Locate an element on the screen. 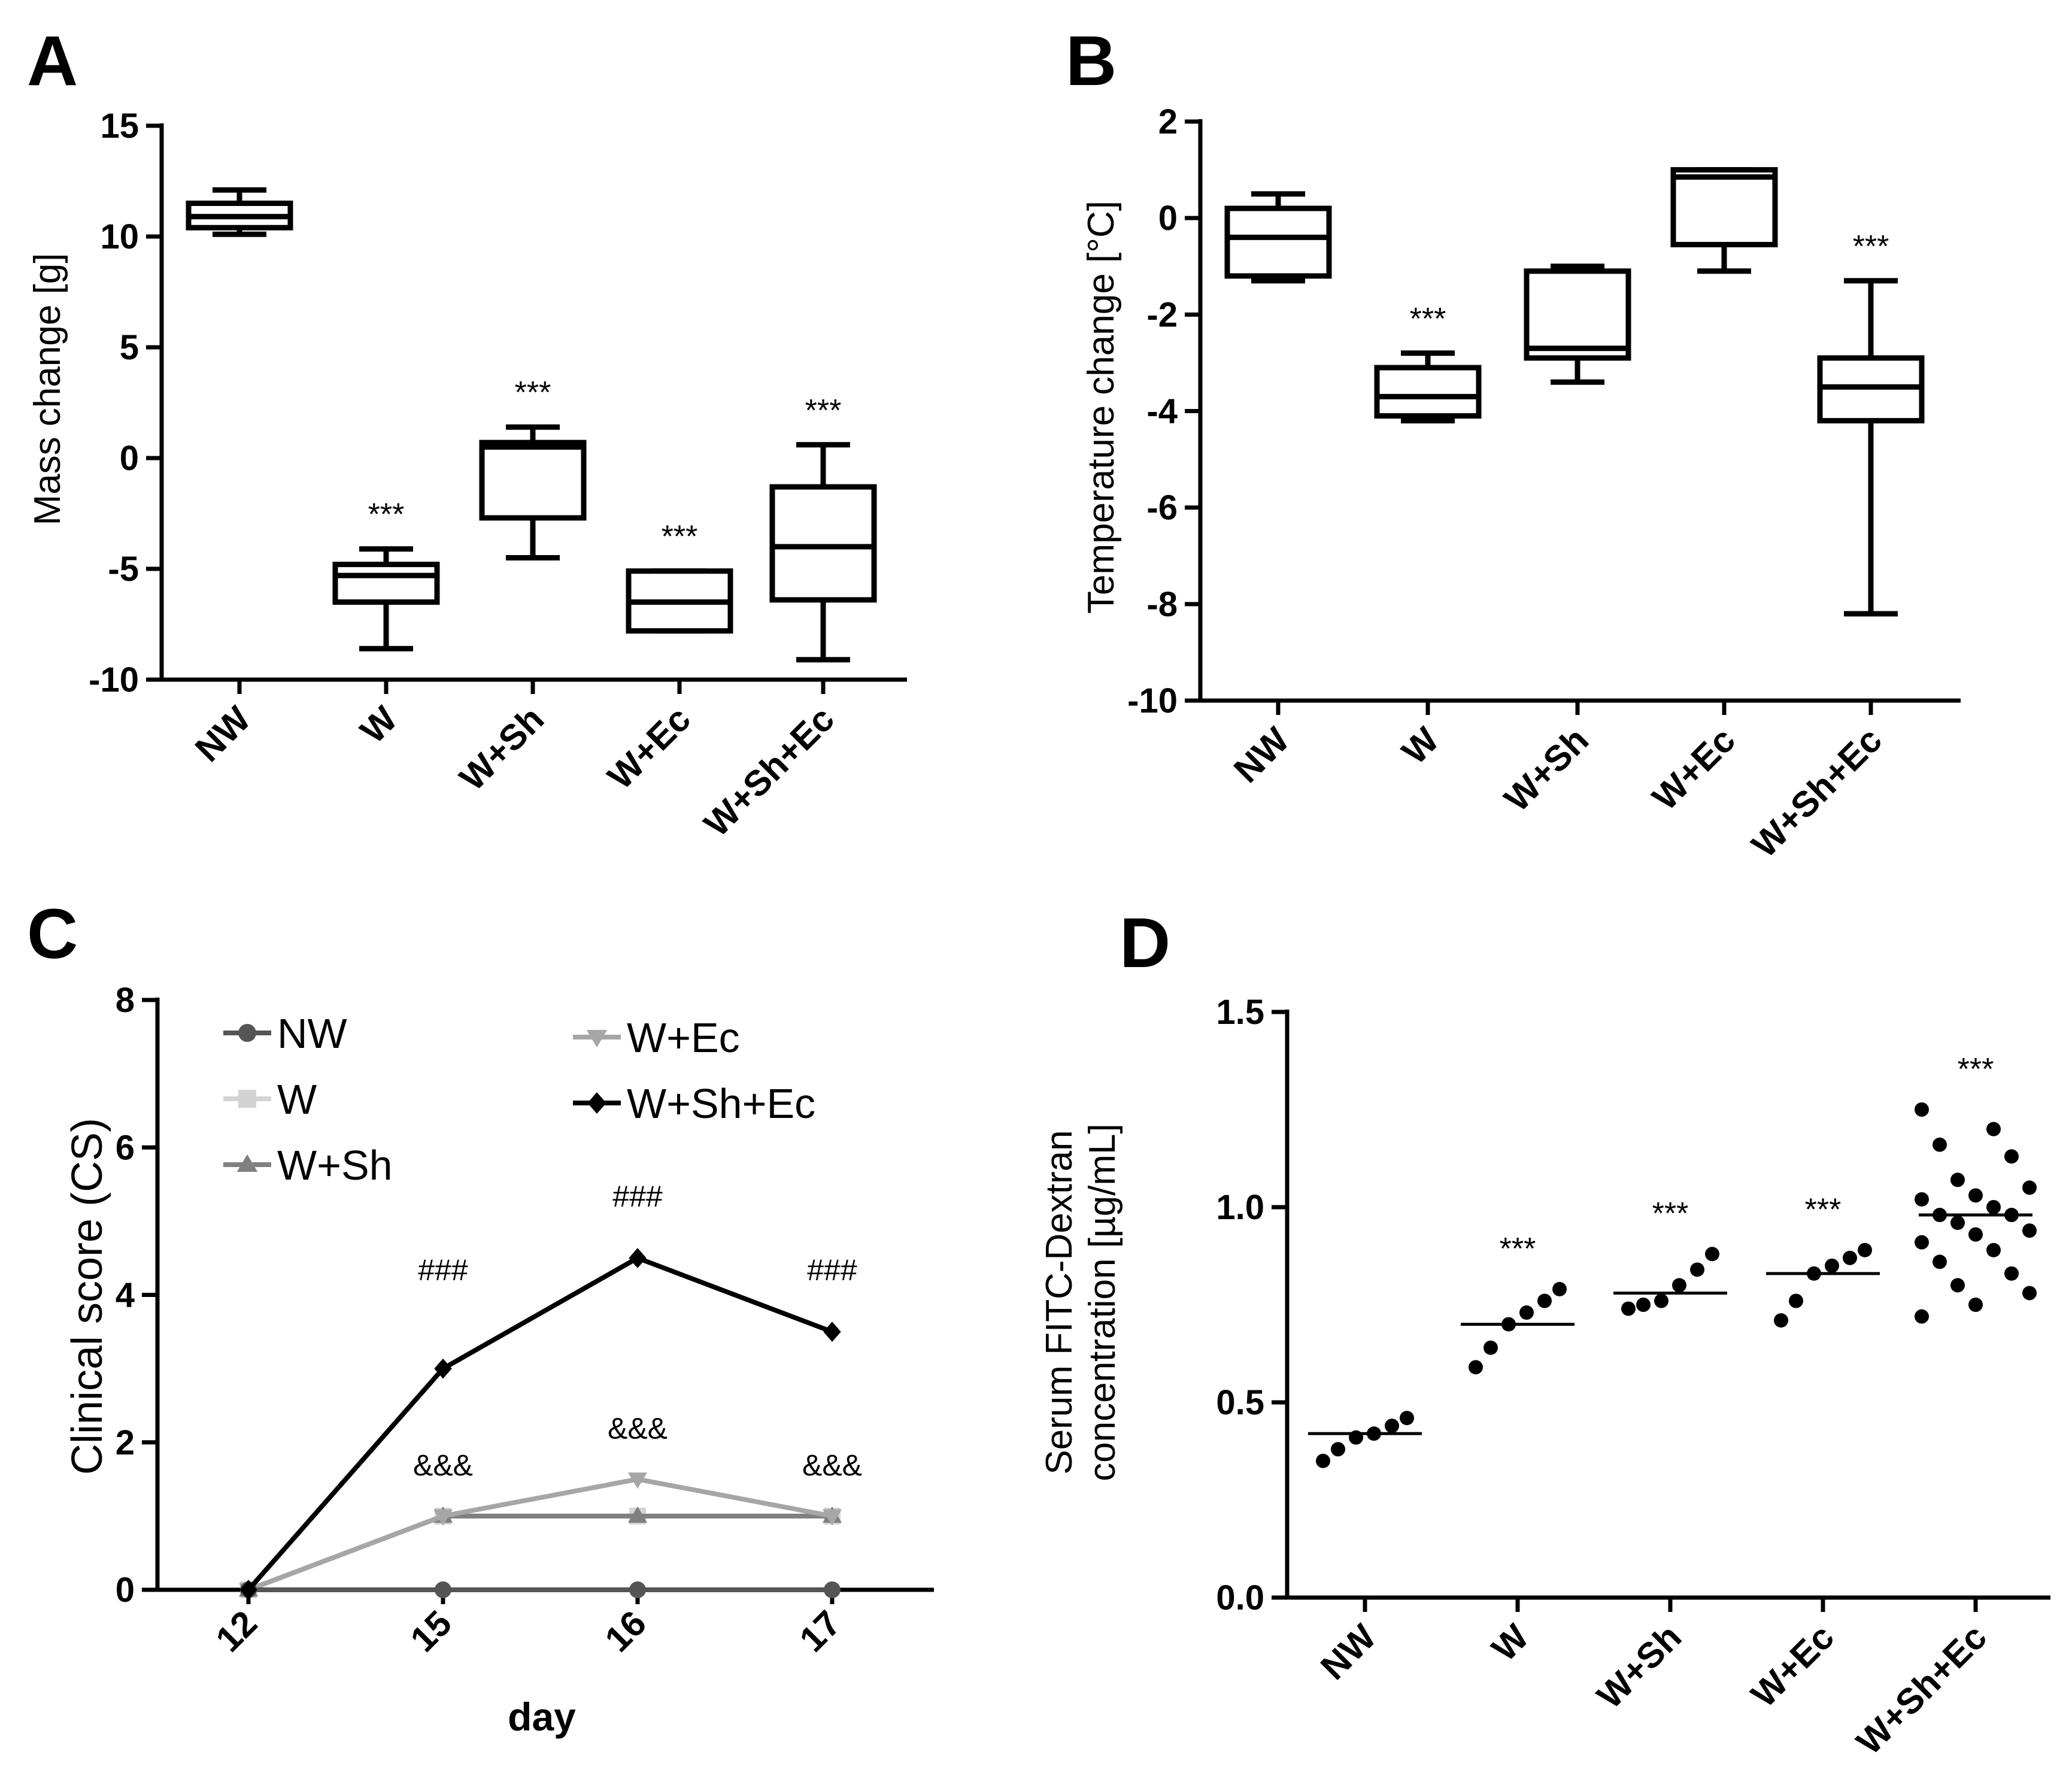 The image size is (2072, 1785). panel-d-group-nw is located at coordinates (1365, 1439).